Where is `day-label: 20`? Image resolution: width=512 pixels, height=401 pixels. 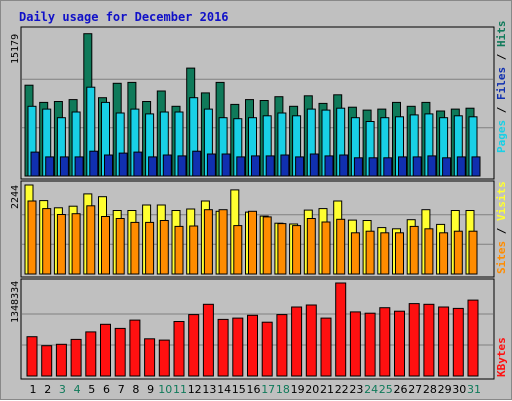
day-label: 20 is located at coordinates (312, 389).